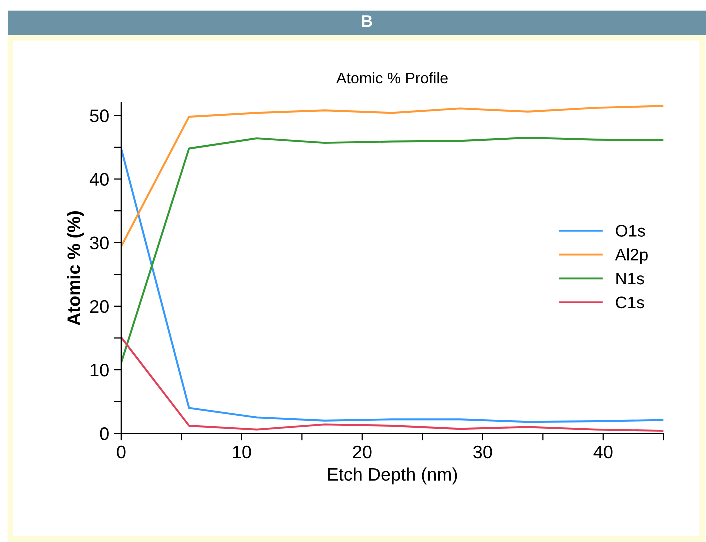 This screenshot has height=542, width=706. Describe the element at coordinates (631, 231) in the screenshot. I see `legend-label: O1s` at that location.